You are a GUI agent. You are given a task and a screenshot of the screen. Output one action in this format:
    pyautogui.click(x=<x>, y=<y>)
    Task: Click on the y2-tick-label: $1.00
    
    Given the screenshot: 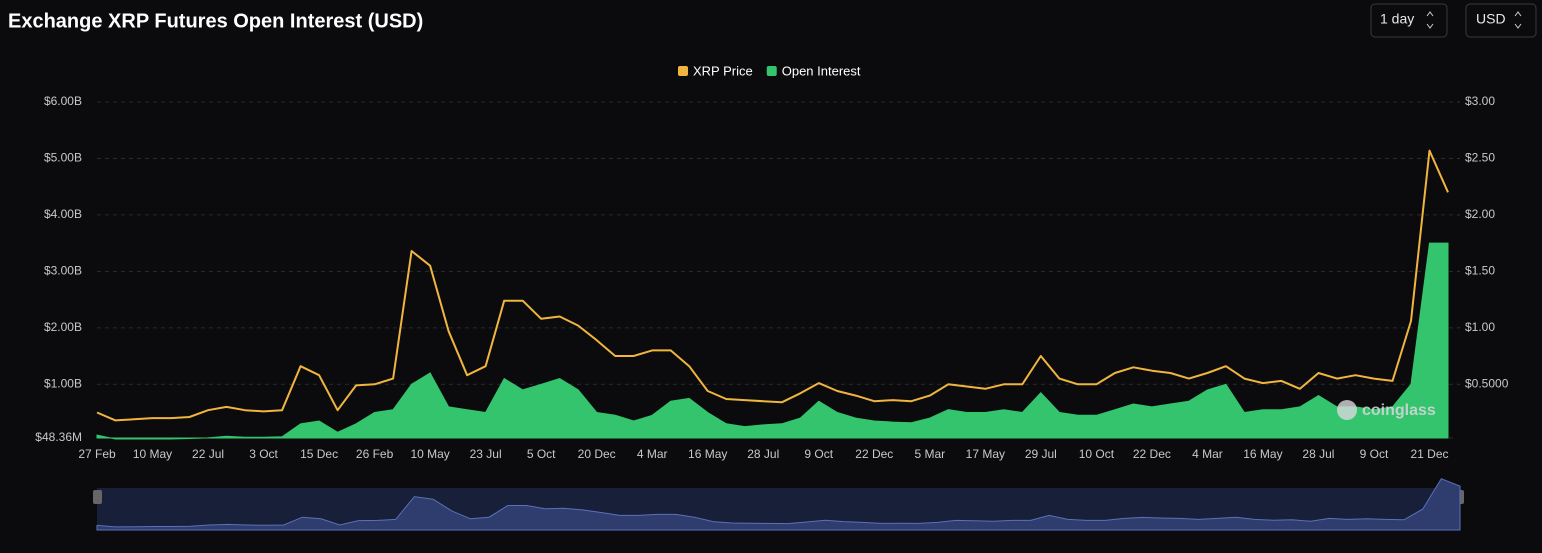 What is the action you would take?
    pyautogui.click(x=1480, y=327)
    